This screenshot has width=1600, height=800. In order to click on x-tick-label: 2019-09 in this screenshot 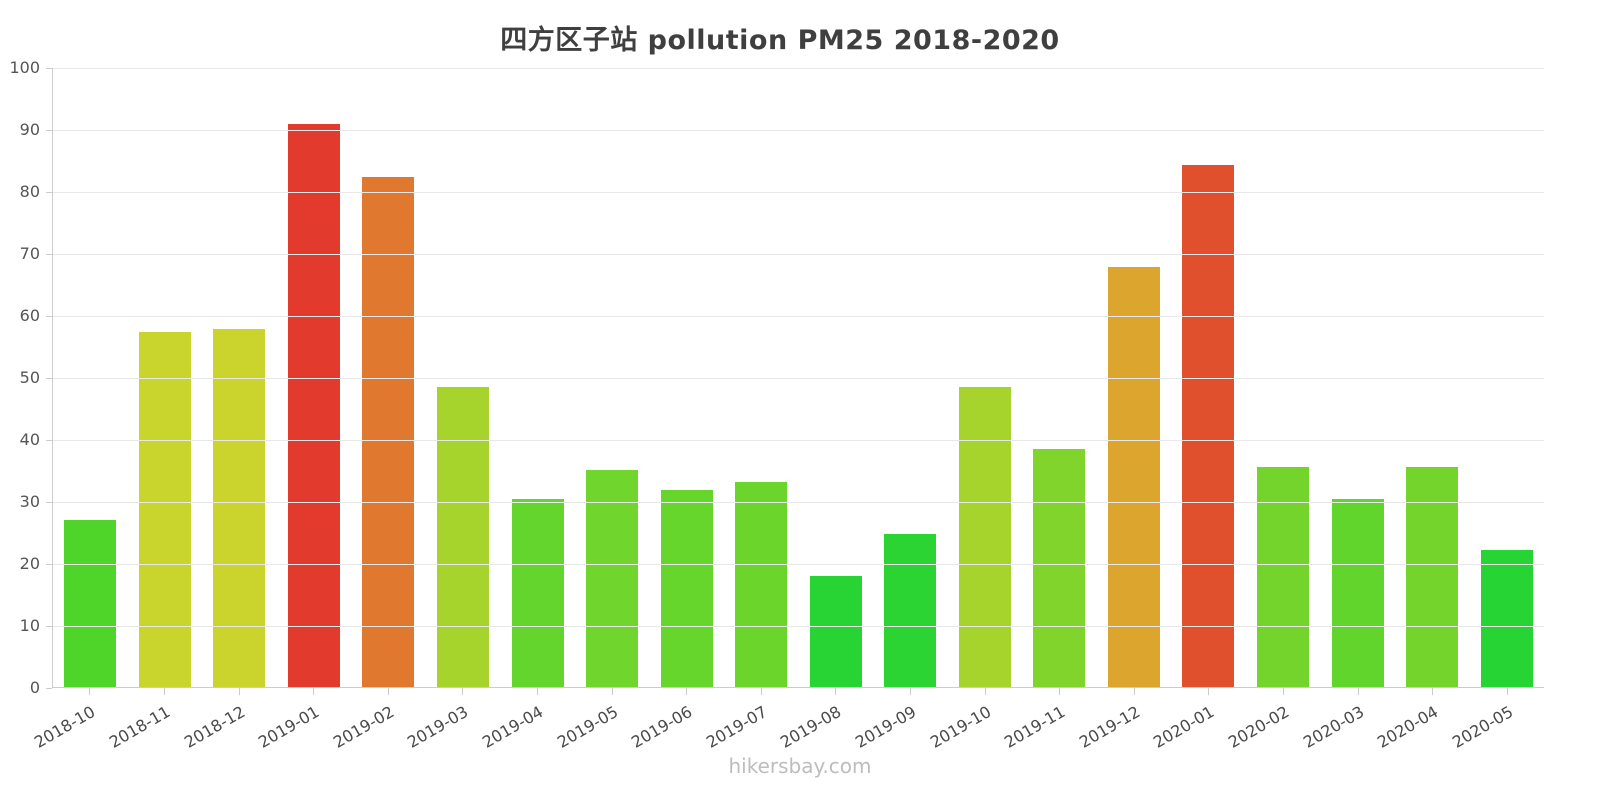, I will do `click(886, 727)`.